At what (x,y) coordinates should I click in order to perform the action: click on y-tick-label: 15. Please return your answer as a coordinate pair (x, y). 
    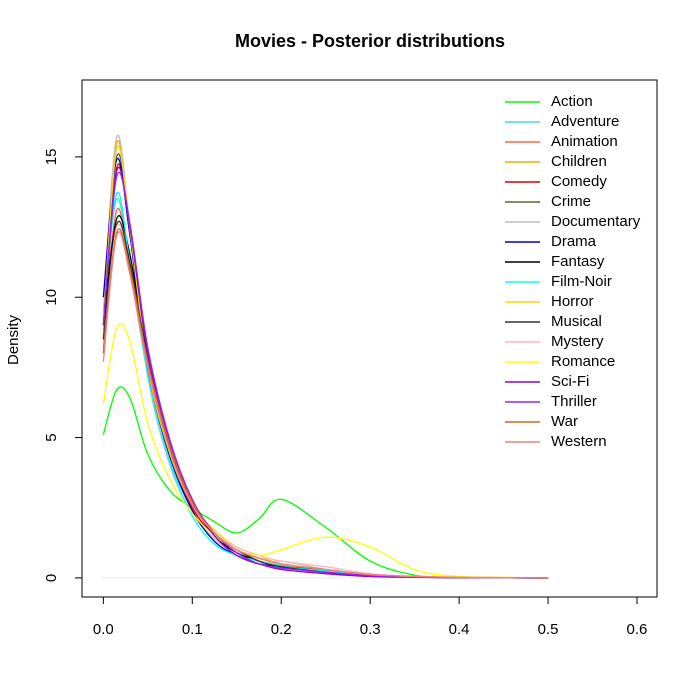
    Looking at the image, I should click on (51, 157).